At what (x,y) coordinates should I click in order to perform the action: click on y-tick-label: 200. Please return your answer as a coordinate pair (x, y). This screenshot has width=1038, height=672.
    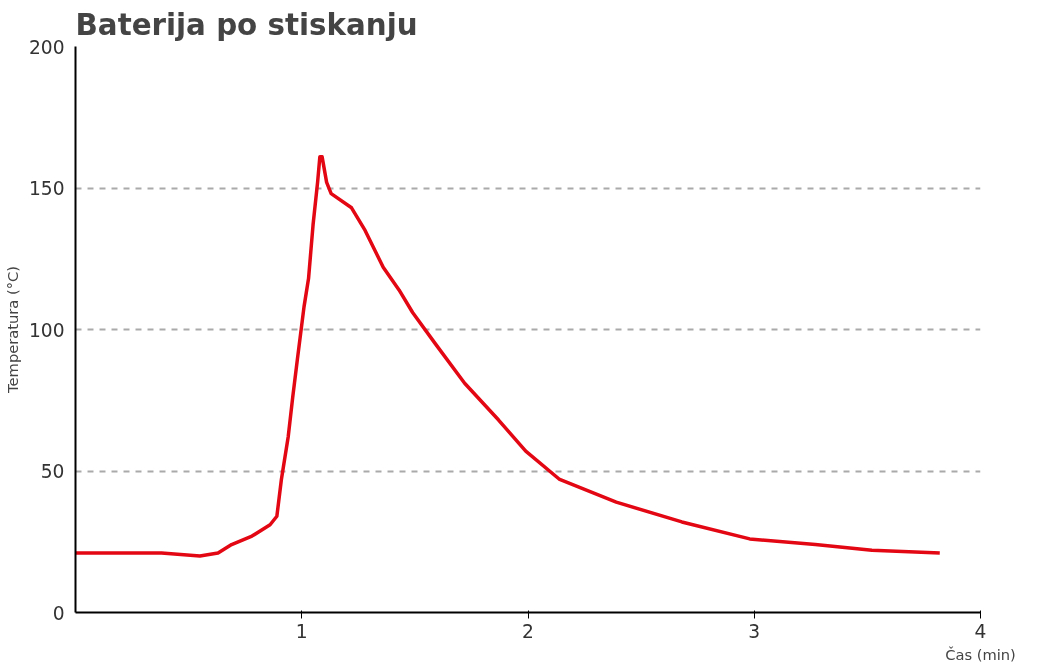
    Looking at the image, I should click on (46, 47).